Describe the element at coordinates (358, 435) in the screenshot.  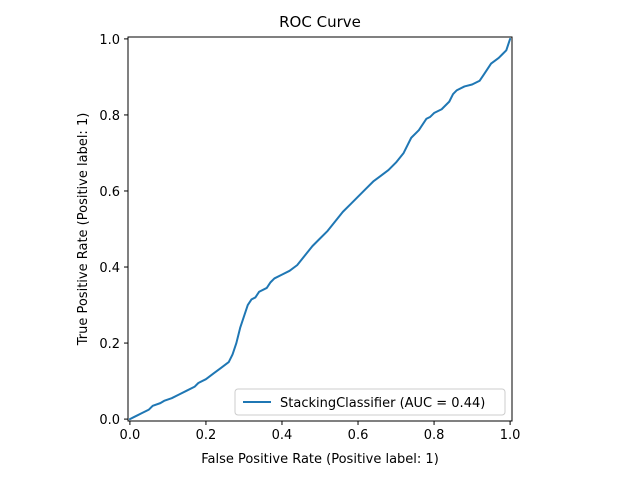
I see `x-tick-label: 0.6` at that location.